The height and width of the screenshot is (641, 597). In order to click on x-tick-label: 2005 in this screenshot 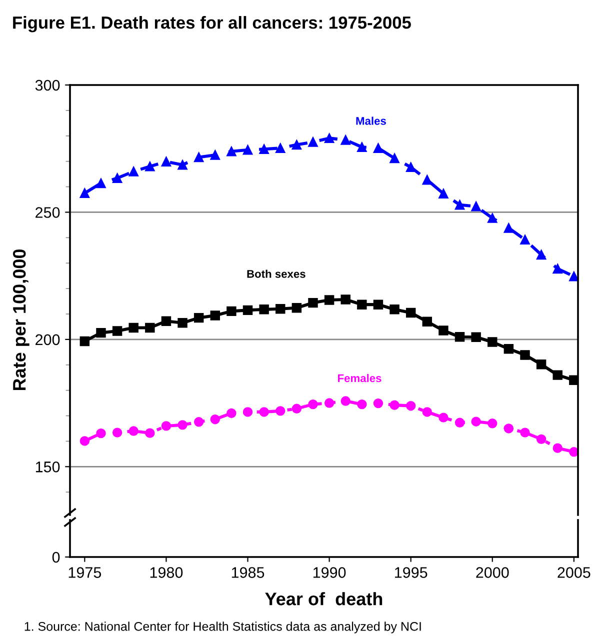, I will do `click(574, 572)`.